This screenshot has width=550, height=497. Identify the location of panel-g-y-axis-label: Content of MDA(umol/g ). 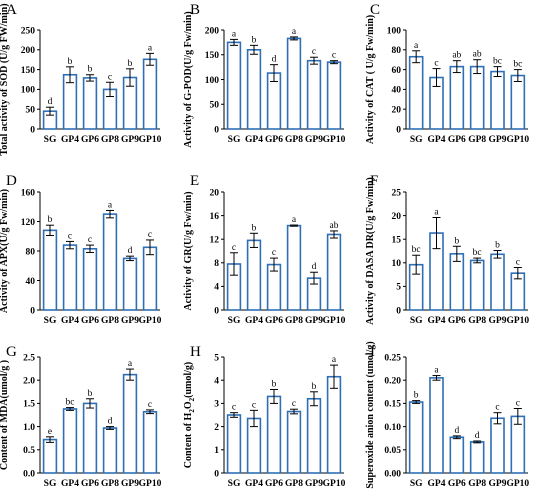
(5, 415).